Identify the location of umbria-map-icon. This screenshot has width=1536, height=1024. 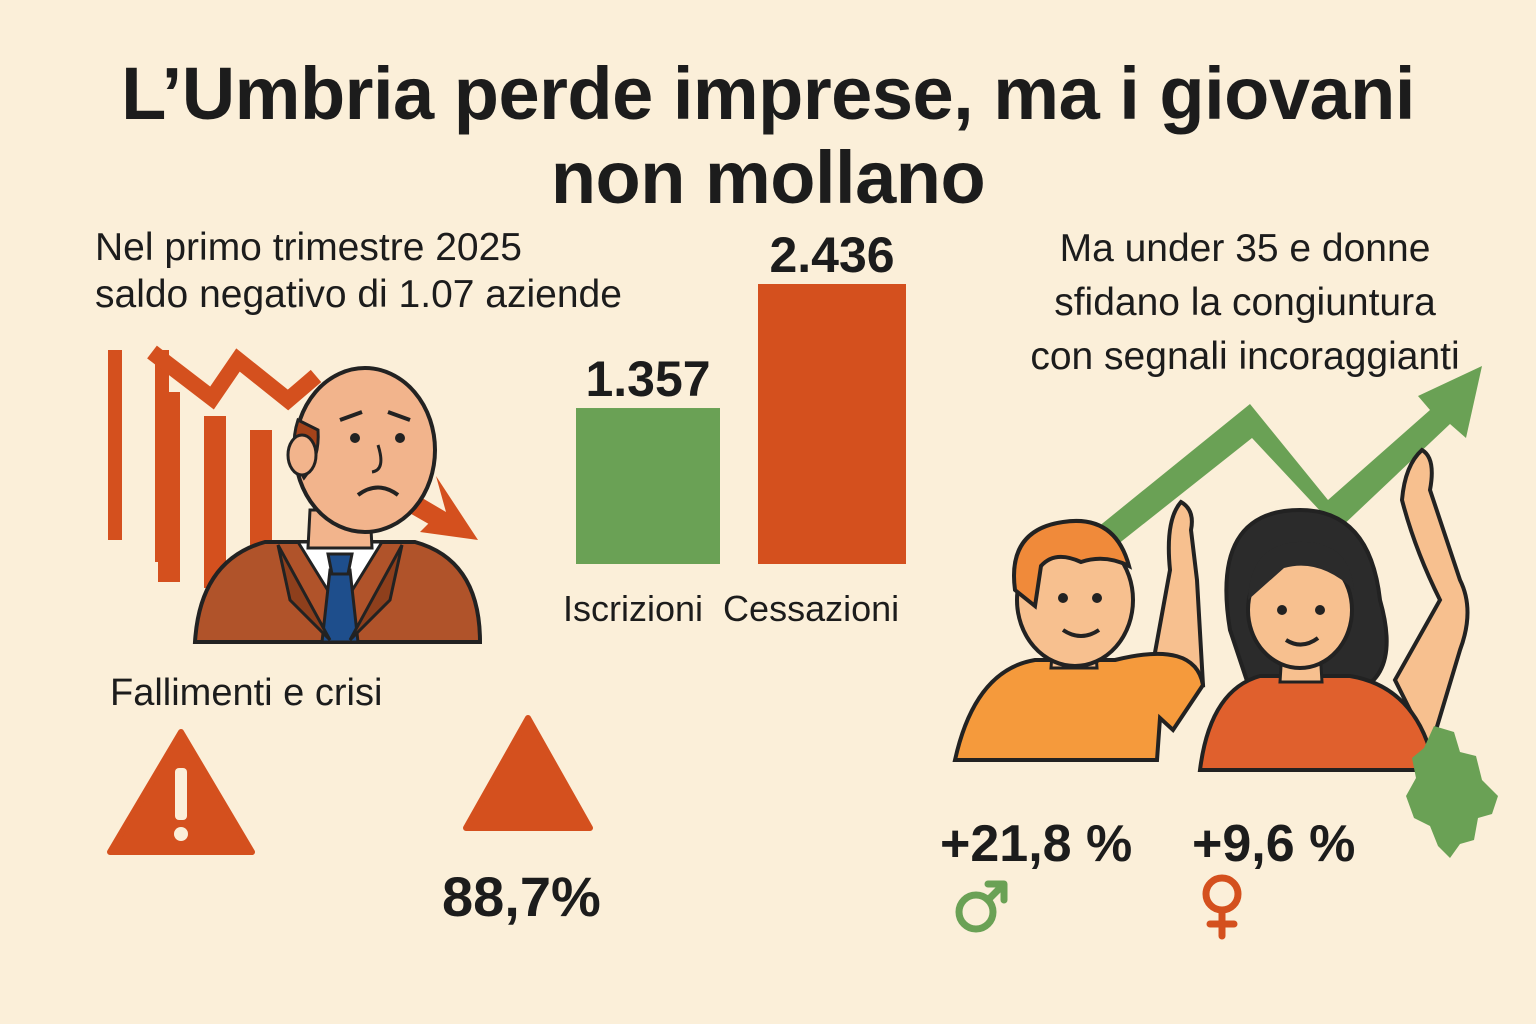
(1452, 792).